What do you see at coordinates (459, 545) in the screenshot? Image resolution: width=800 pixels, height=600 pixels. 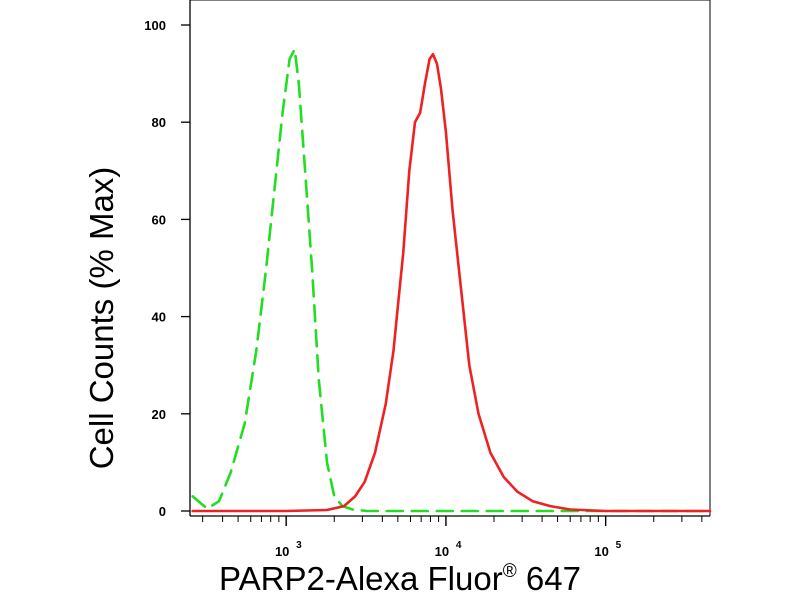 I see `x-tick-exponent: 4` at bounding box center [459, 545].